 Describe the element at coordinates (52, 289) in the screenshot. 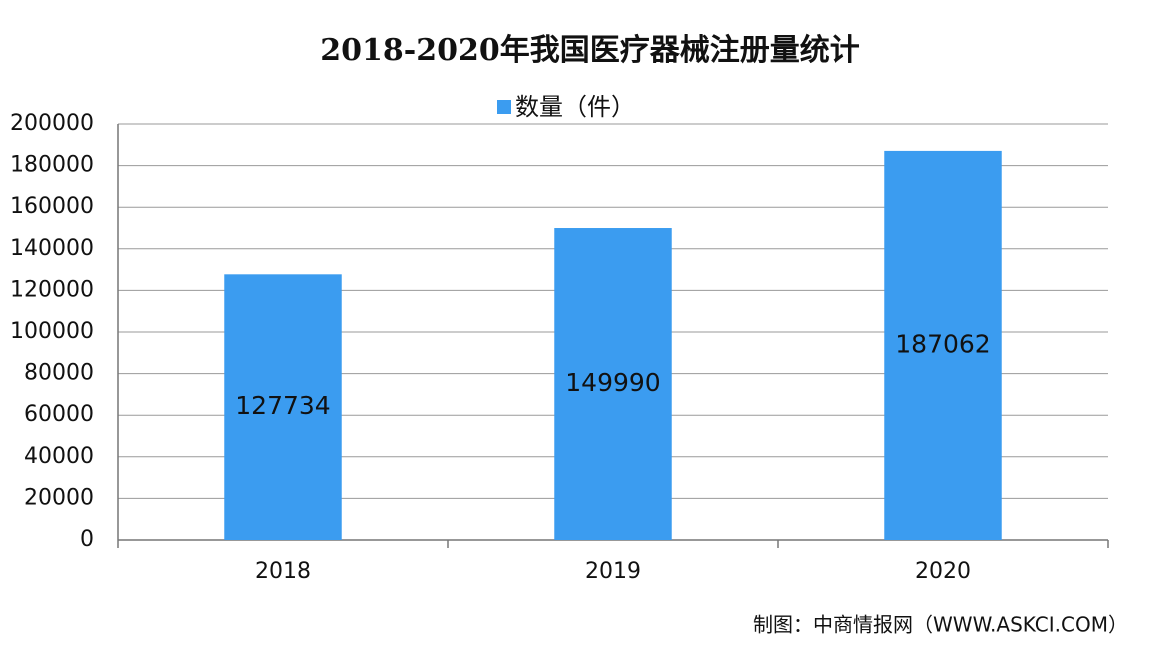

I see `y-tick-label: 120000` at that location.